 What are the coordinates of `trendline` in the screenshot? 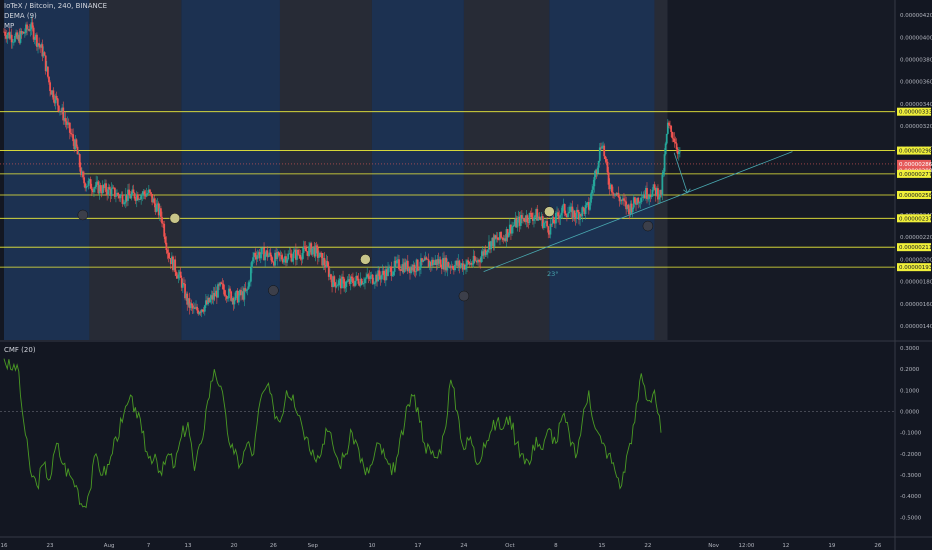 It's located at (638, 211).